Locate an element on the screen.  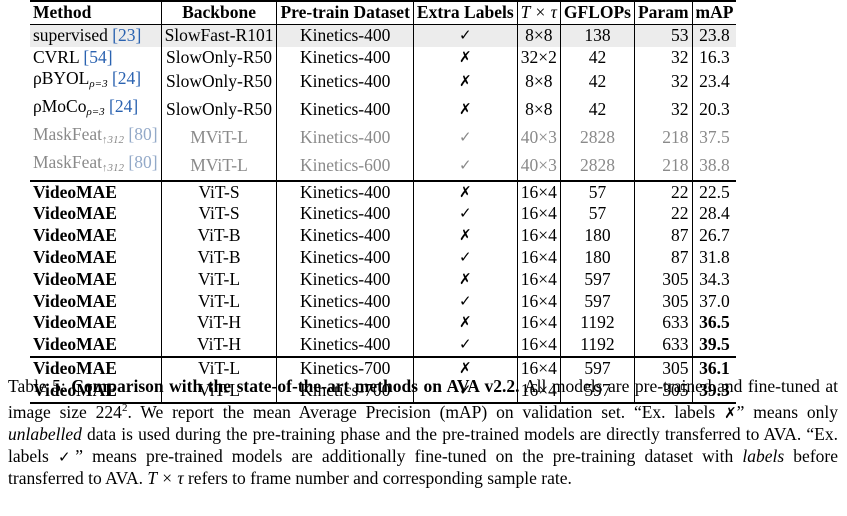
cell-gflops: 1192 is located at coordinates (597, 323).